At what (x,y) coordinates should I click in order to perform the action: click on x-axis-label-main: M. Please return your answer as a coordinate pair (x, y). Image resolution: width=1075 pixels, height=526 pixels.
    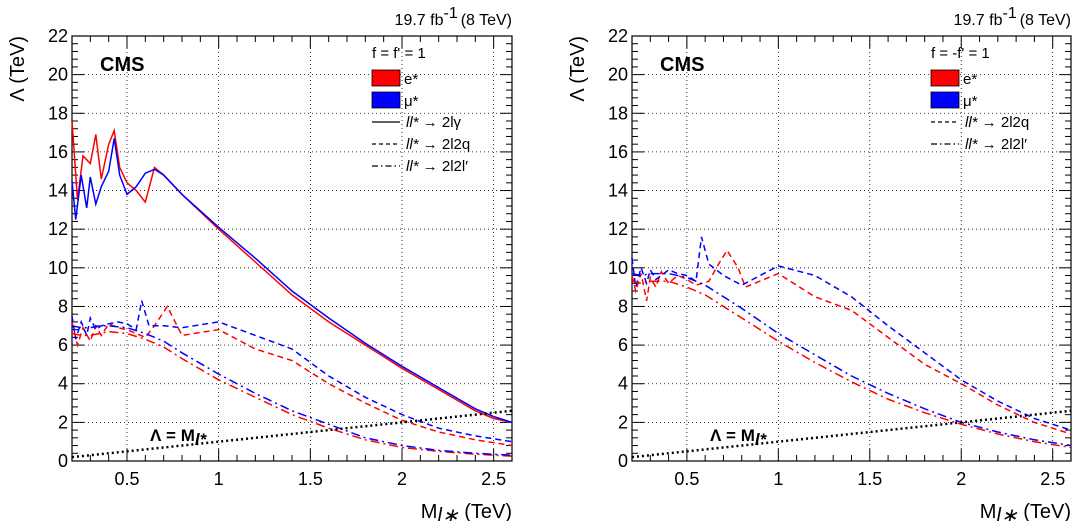
    Looking at the image, I should click on (429, 511).